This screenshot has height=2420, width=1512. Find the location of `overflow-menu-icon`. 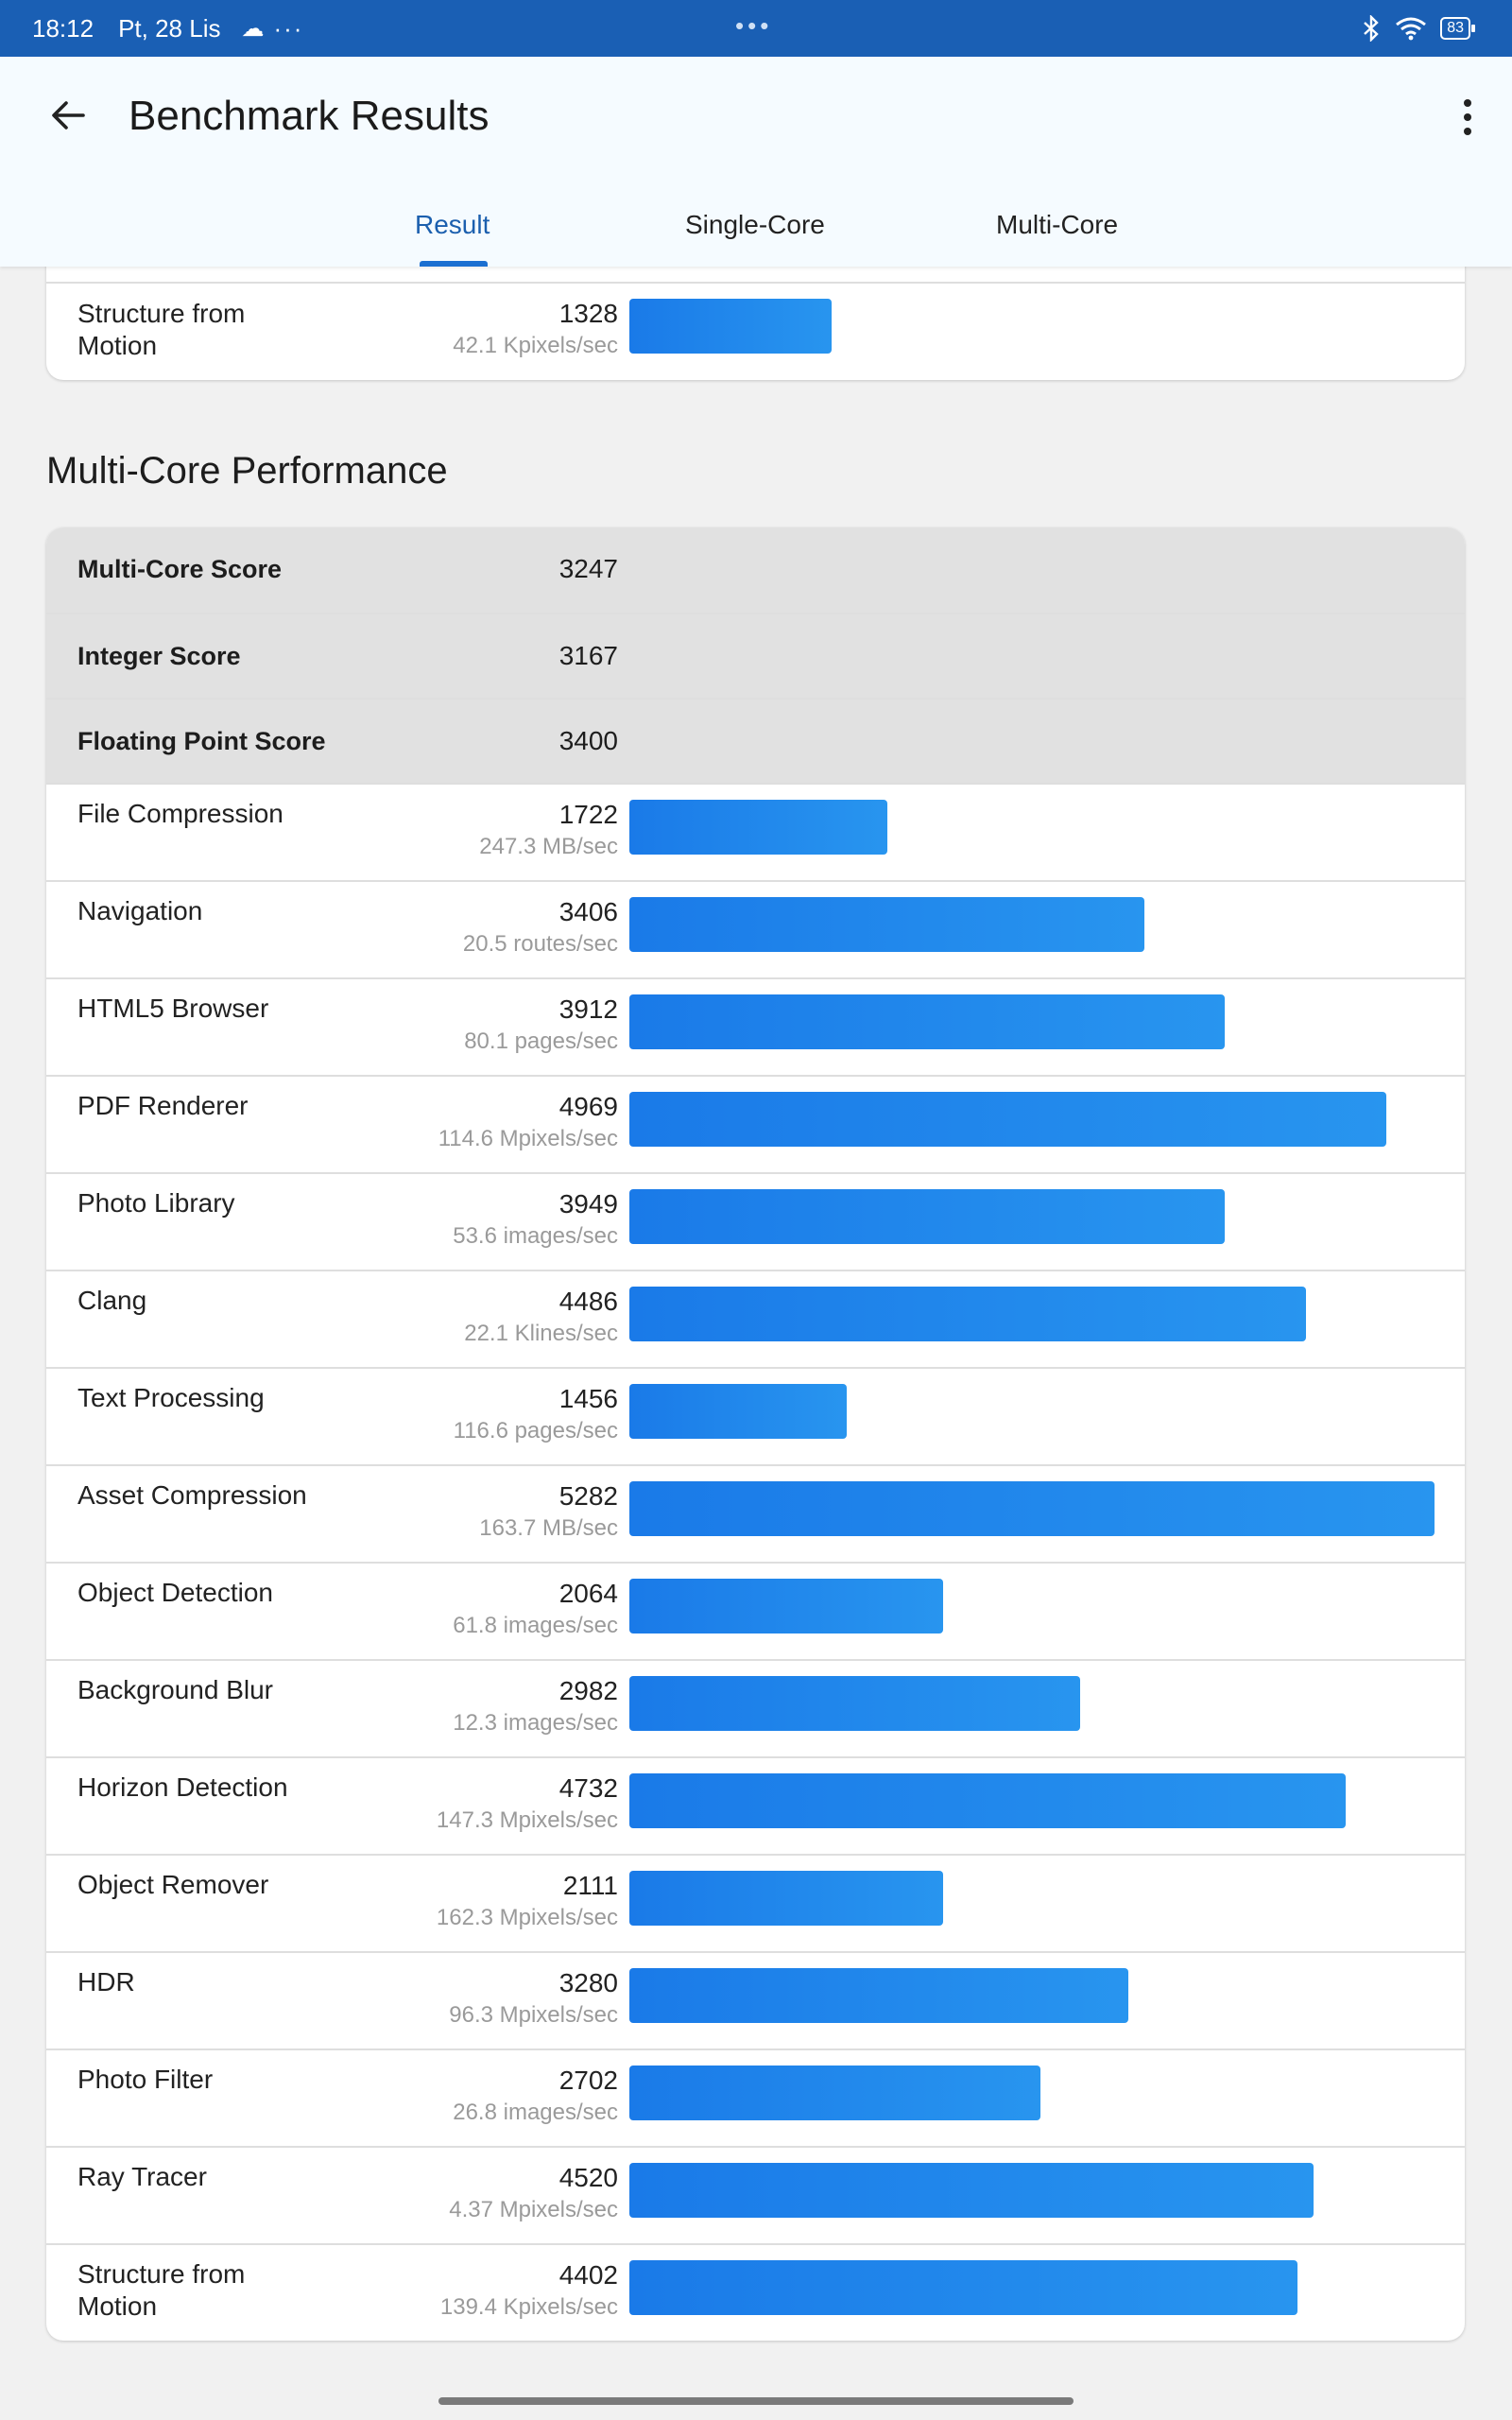

overflow-menu-icon is located at coordinates (1467, 117).